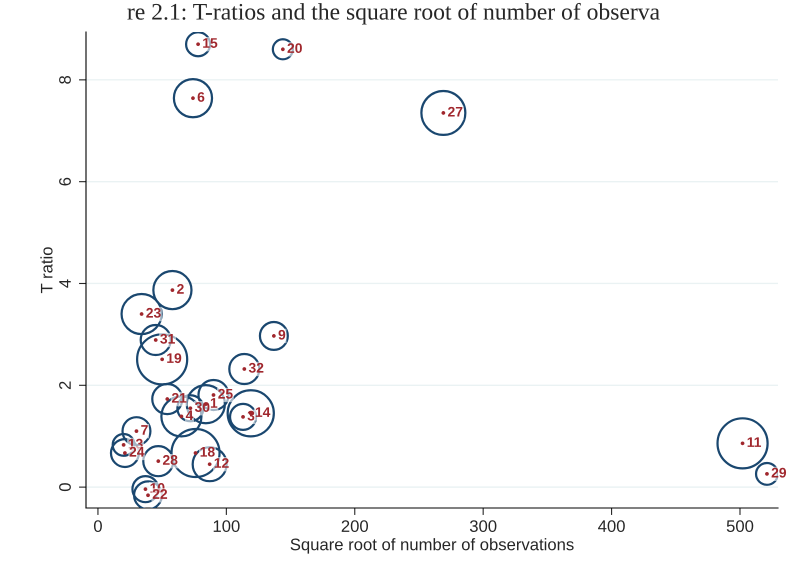 Image resolution: width=787 pixels, height=580 pixels. What do you see at coordinates (355, 526) in the screenshot?
I see `x-tick-label: 200` at bounding box center [355, 526].